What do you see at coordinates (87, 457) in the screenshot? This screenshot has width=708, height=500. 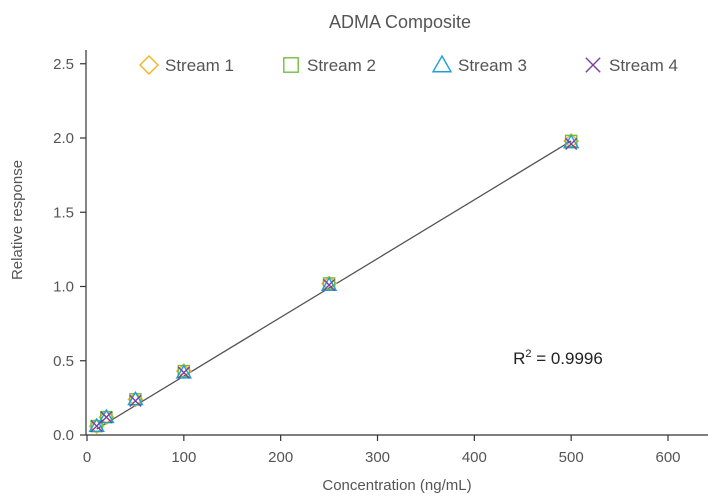 I see `x-tick-label: 0` at bounding box center [87, 457].